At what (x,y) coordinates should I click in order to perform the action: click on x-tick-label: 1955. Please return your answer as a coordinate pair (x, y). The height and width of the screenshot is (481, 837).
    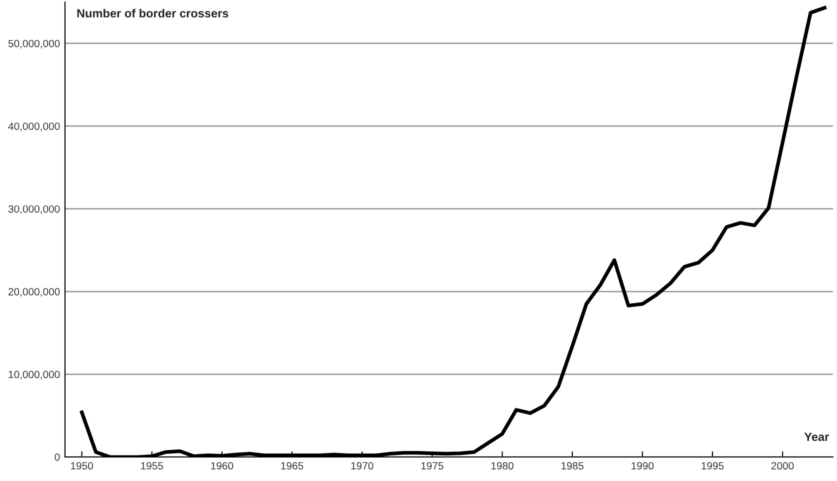
    Looking at the image, I should click on (152, 466).